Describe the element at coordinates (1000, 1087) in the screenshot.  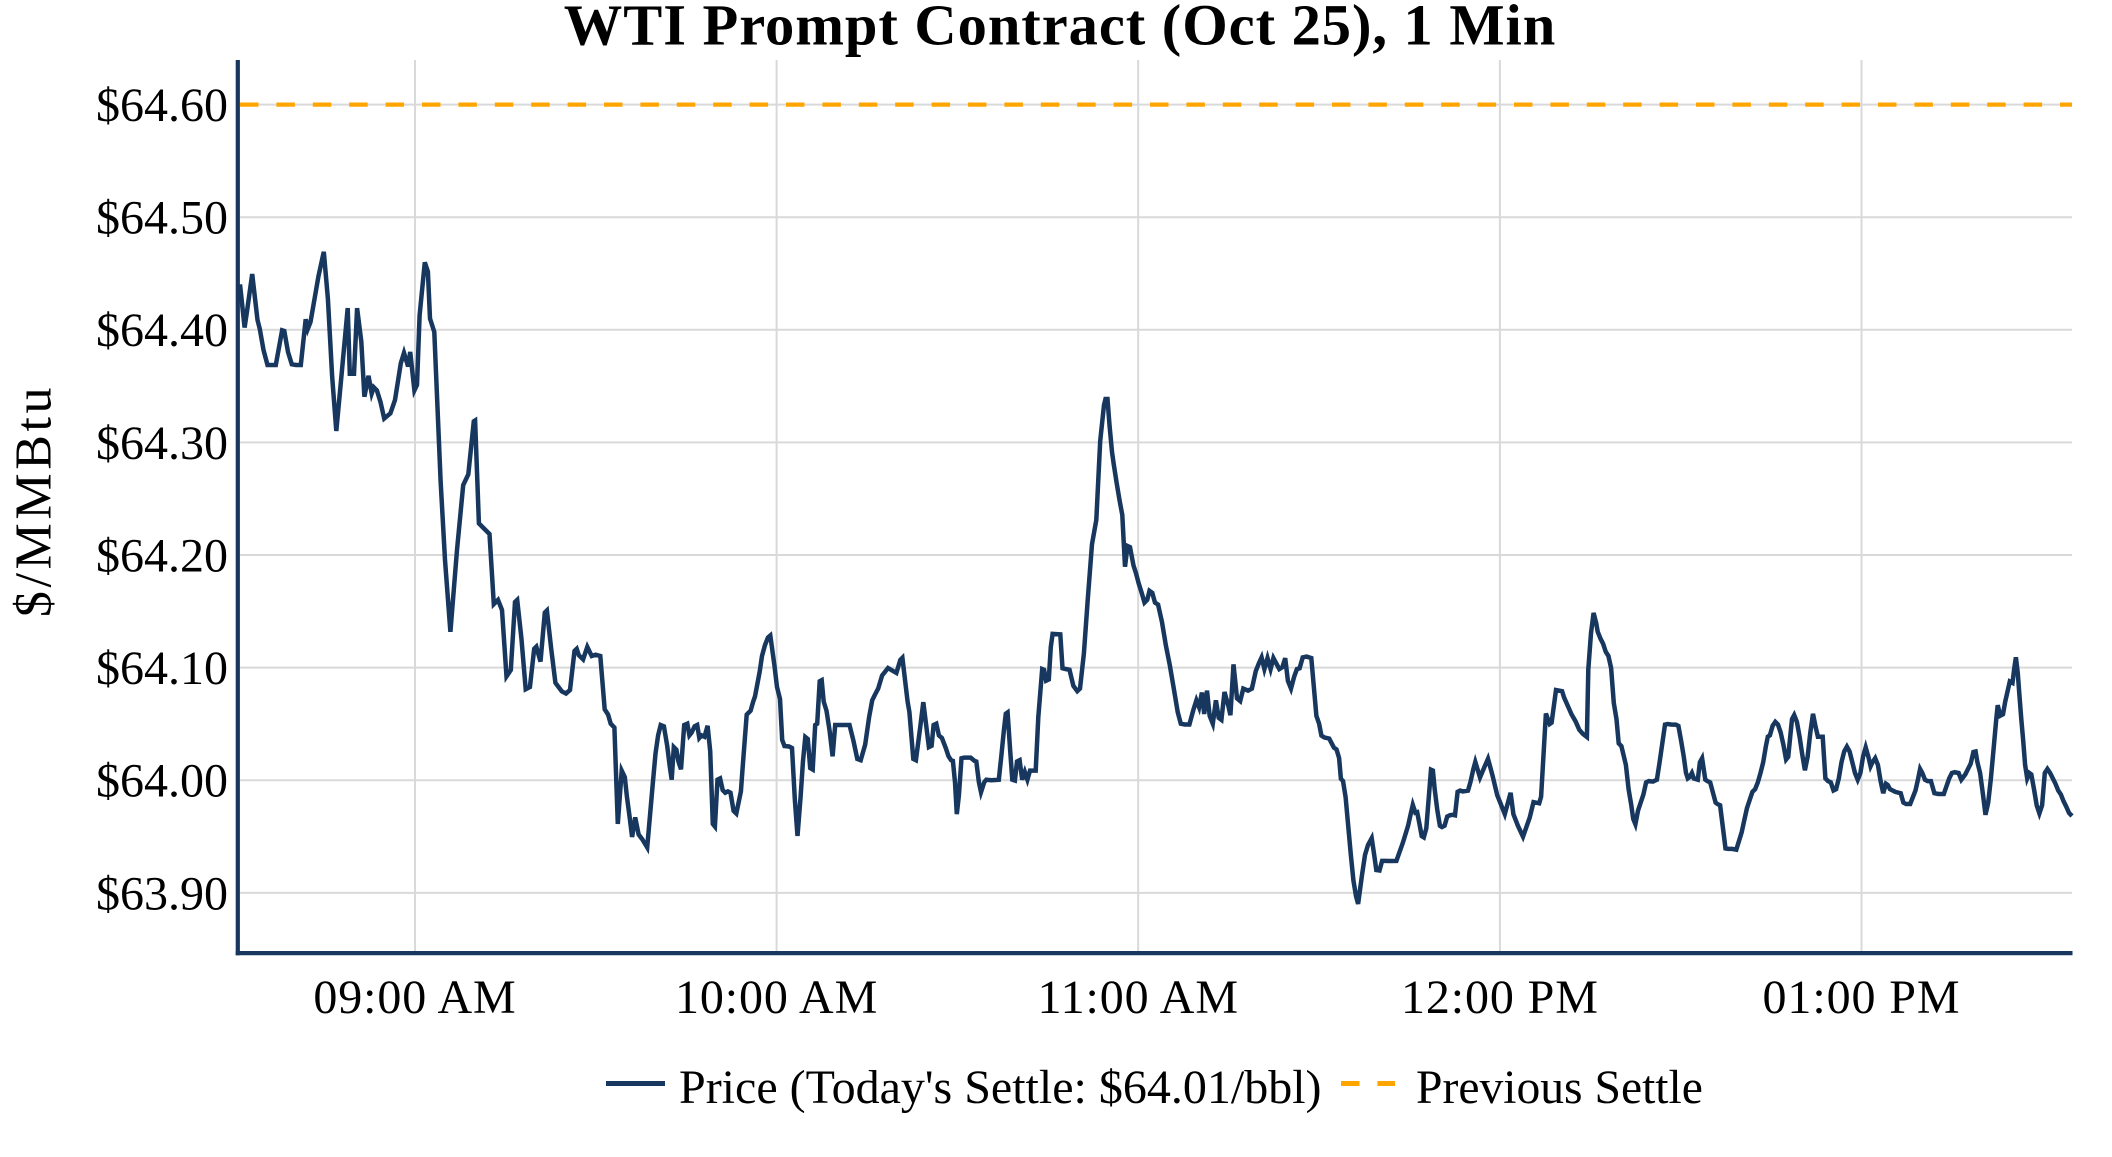
I see `svg-text:Price (Today's Settle: $64.01/: Price (Today's Settle: $64.01/bbl)` at that location.